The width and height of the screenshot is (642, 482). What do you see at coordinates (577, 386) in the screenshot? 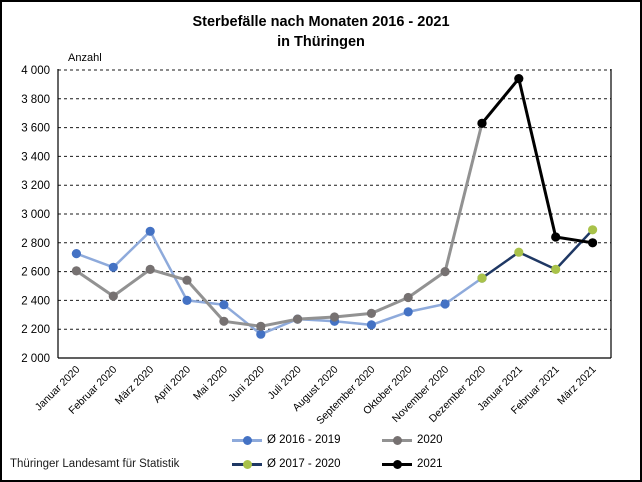
I see `x-tick-label: März 2021` at bounding box center [577, 386].